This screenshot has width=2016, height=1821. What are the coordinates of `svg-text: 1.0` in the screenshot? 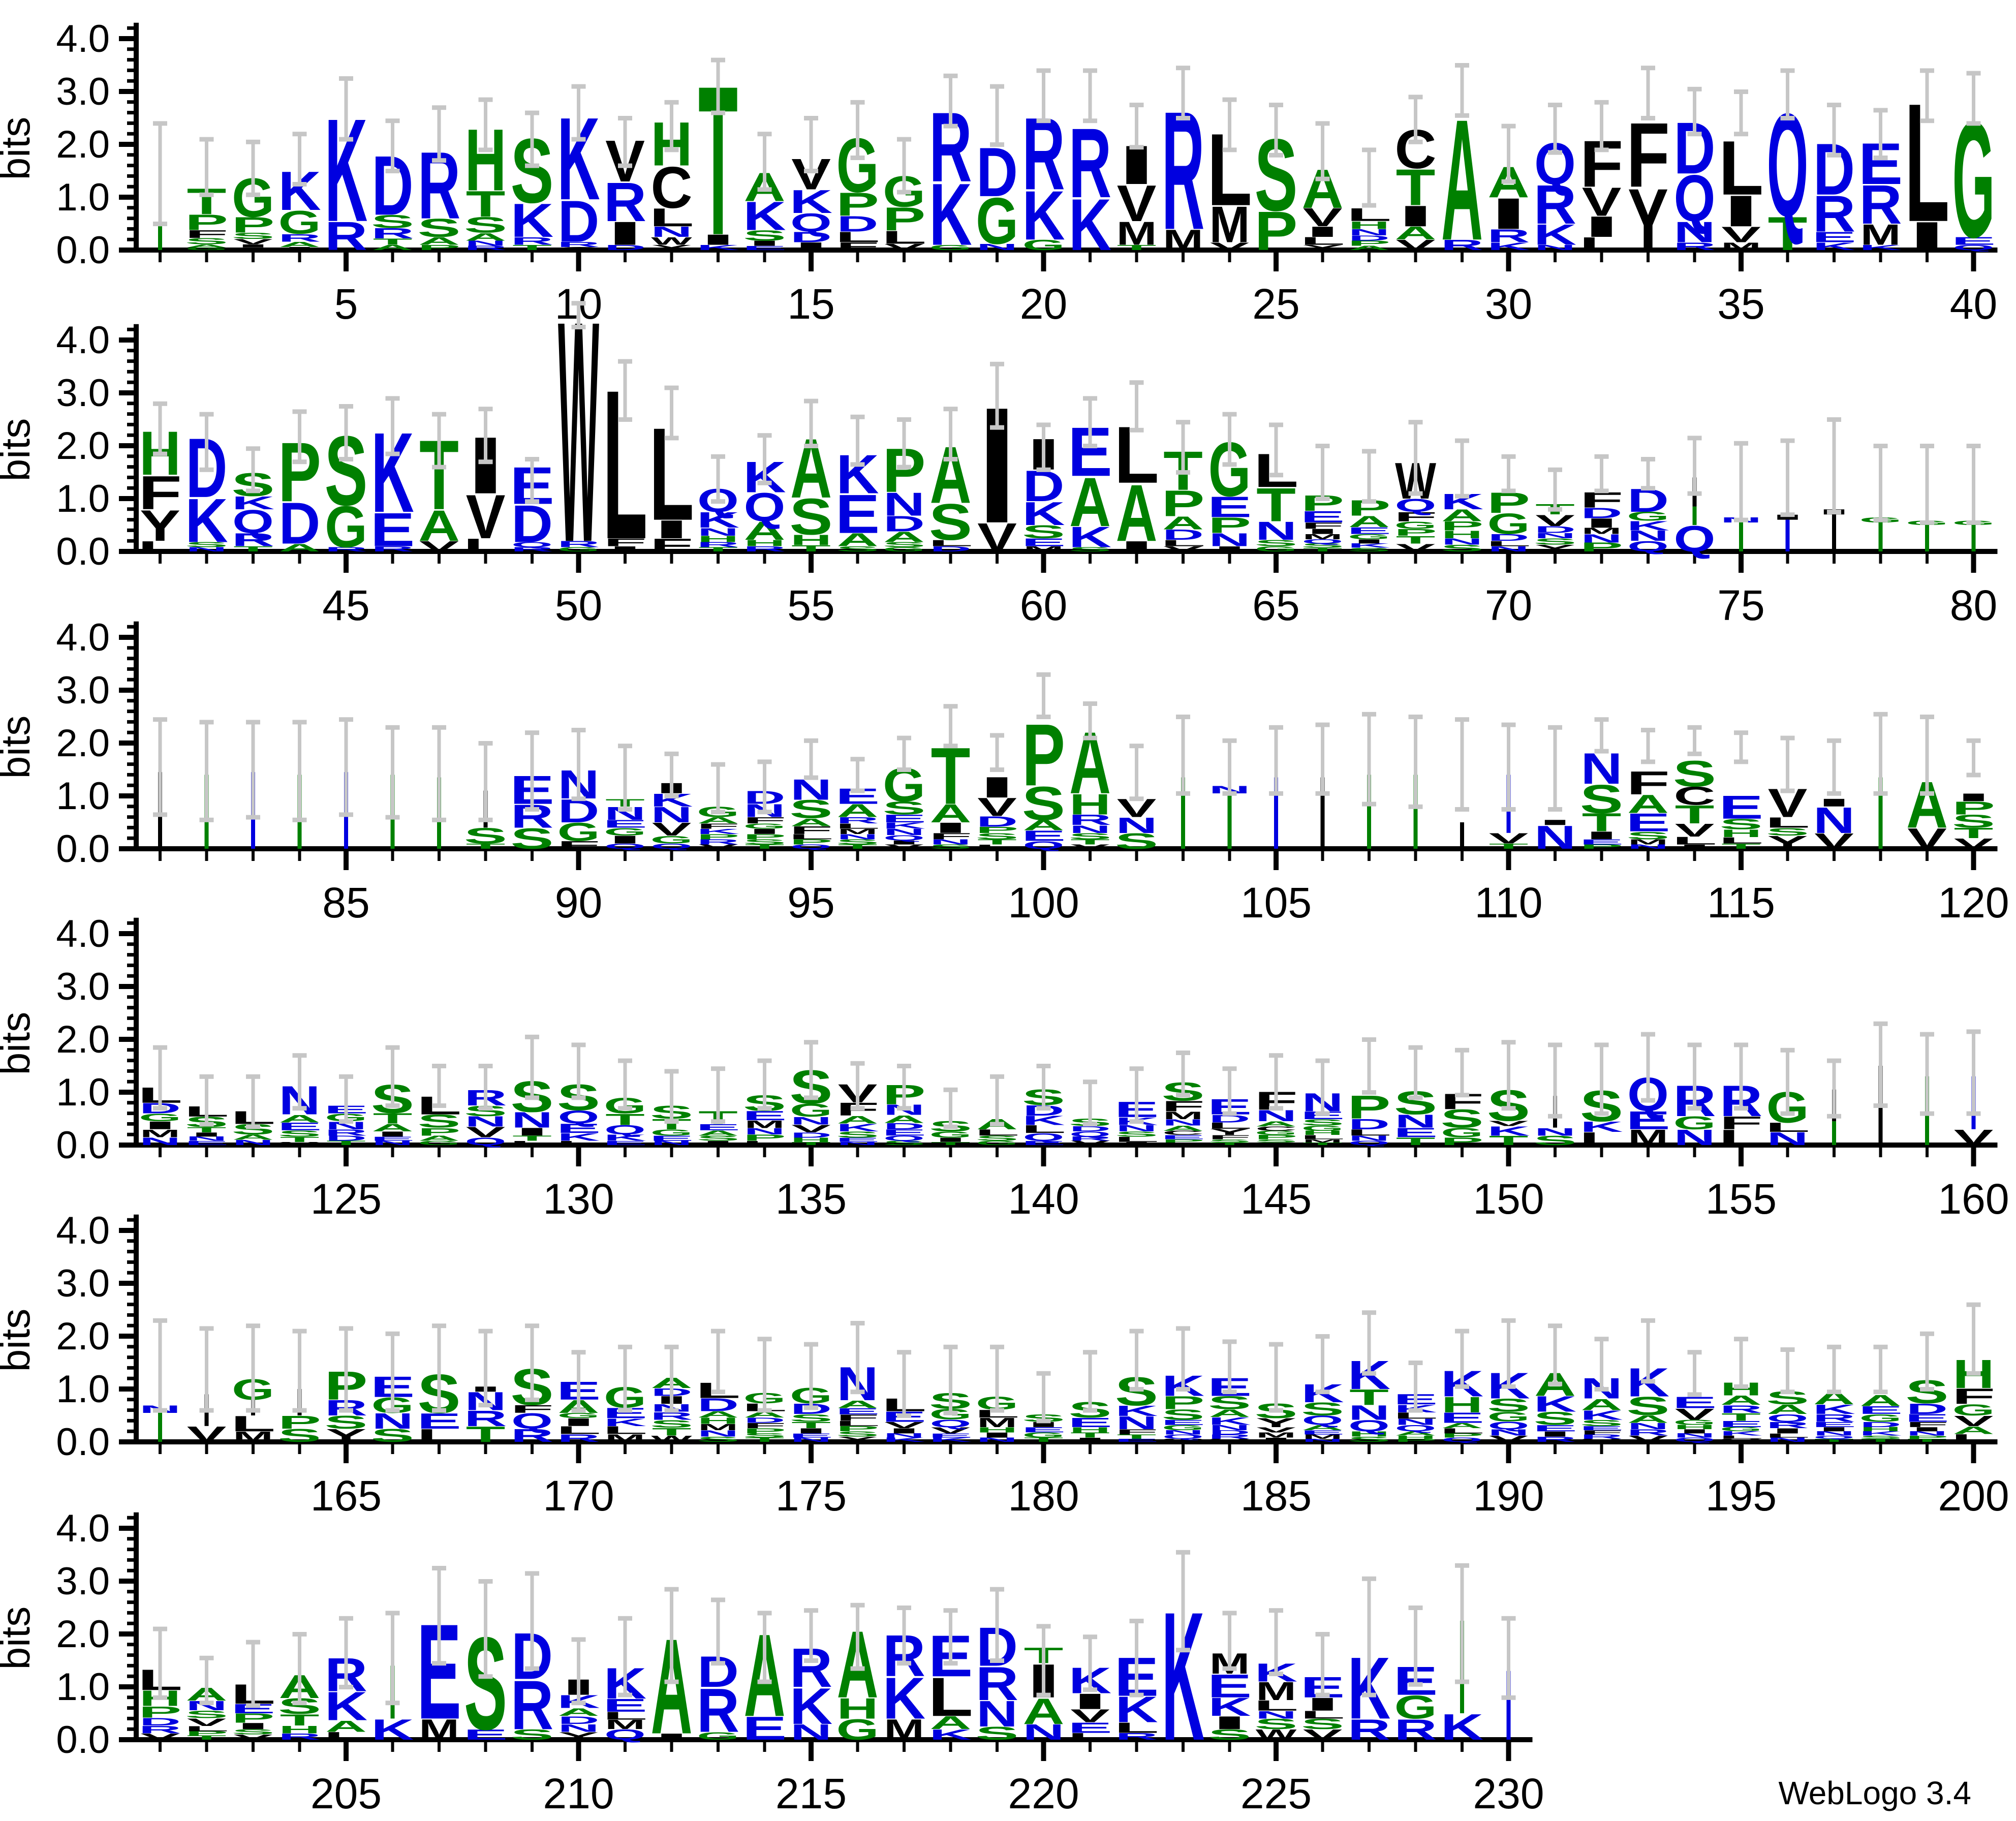 It's located at (83, 1092).